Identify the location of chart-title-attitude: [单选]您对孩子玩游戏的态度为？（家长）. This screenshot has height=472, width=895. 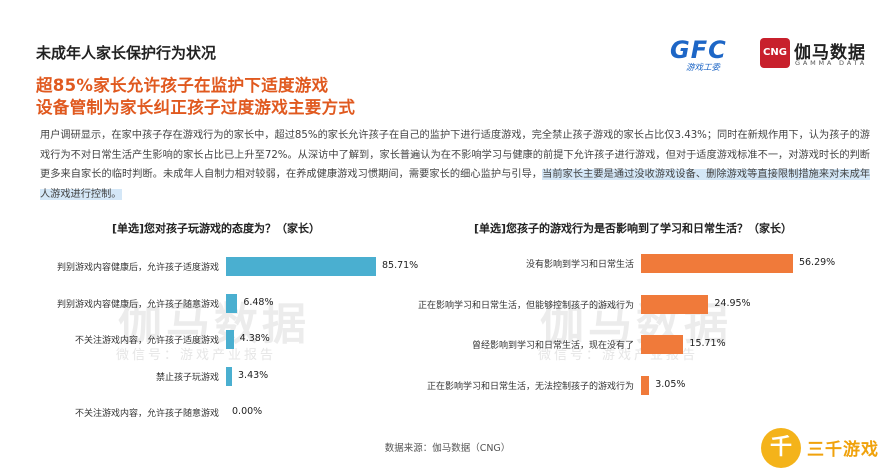
(216, 228).